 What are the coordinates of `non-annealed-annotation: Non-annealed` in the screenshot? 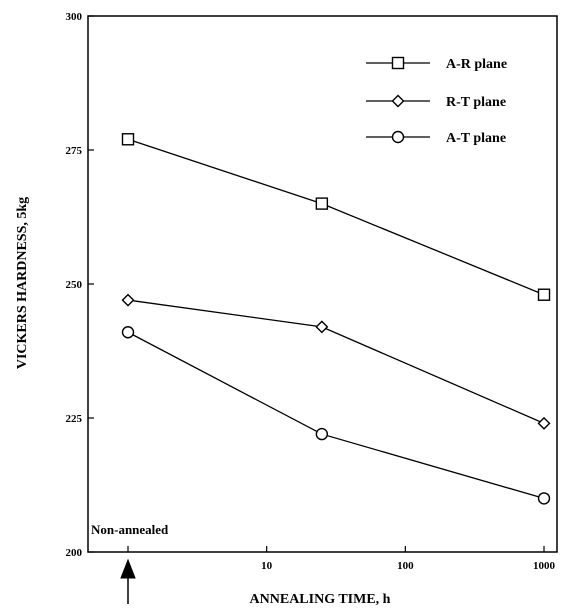 It's located at (130, 529).